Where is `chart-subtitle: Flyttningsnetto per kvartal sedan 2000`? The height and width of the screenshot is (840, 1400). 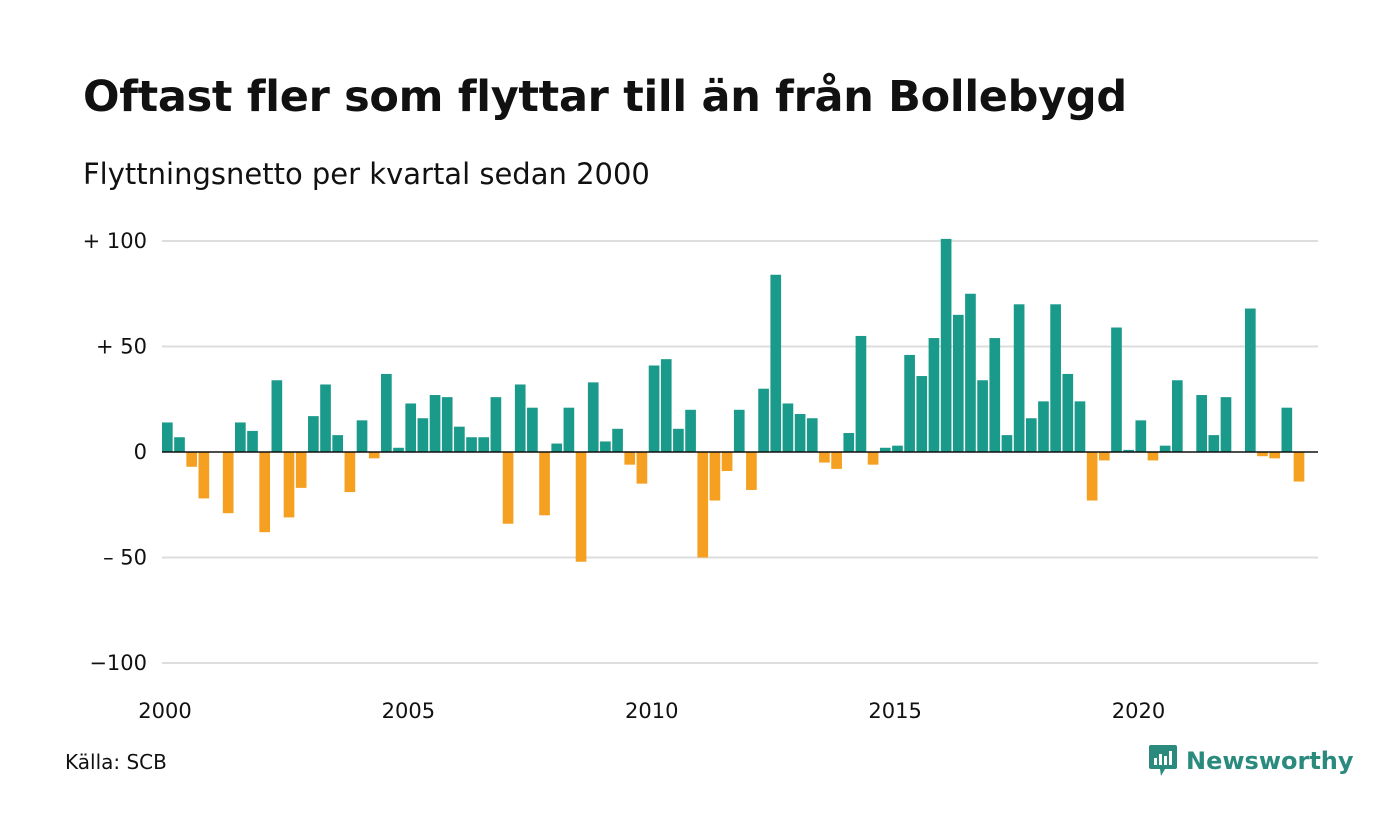 chart-subtitle: Flyttningsnetto per kvartal sedan 2000 is located at coordinates (366, 174).